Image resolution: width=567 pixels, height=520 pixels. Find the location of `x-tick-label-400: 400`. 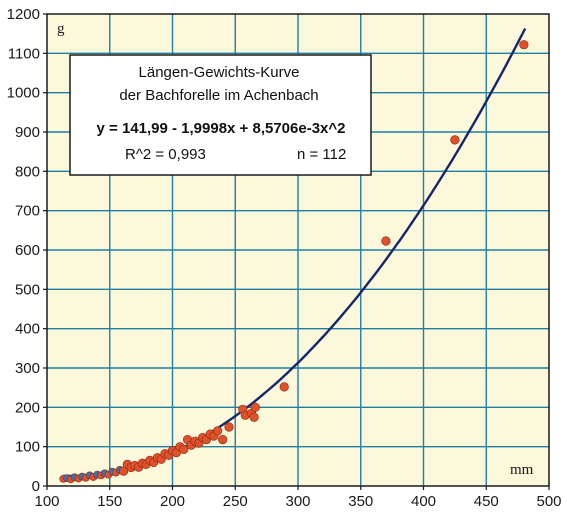

x-tick-label-400: 400 is located at coordinates (423, 501).